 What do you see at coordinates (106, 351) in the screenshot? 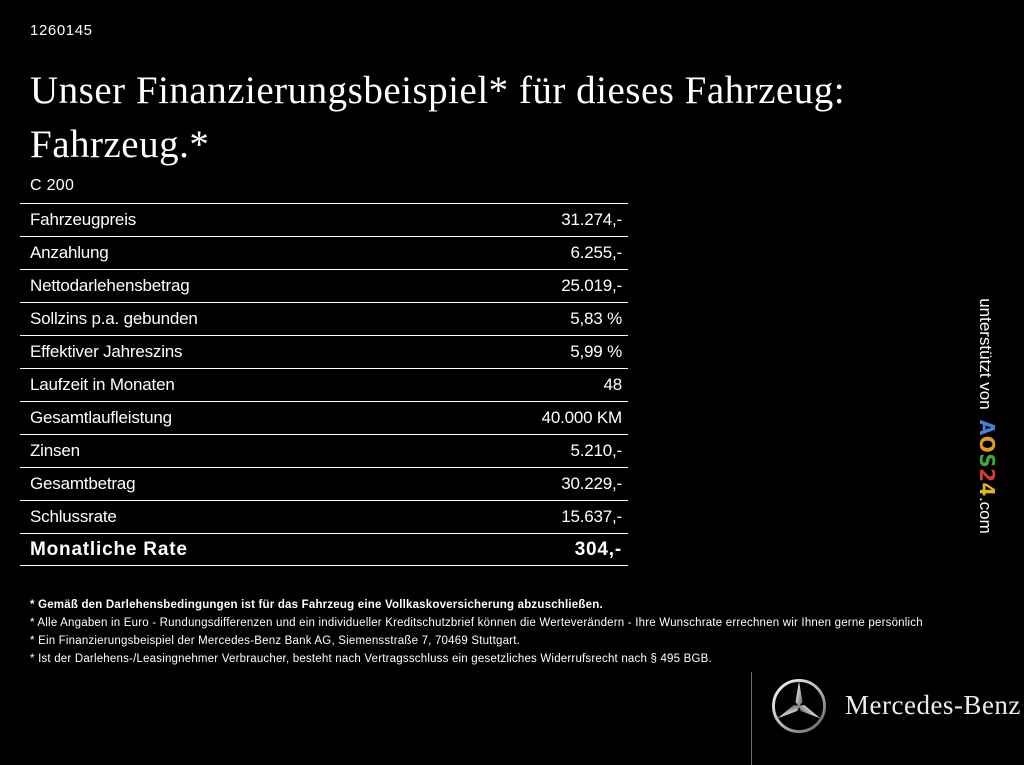
I see `row-label: Effektiver Jahreszins` at bounding box center [106, 351].